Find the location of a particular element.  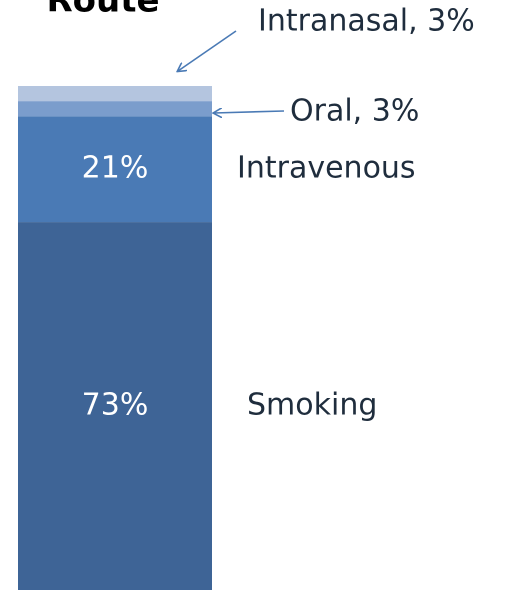

chart-title: Route is located at coordinates (102, 10).